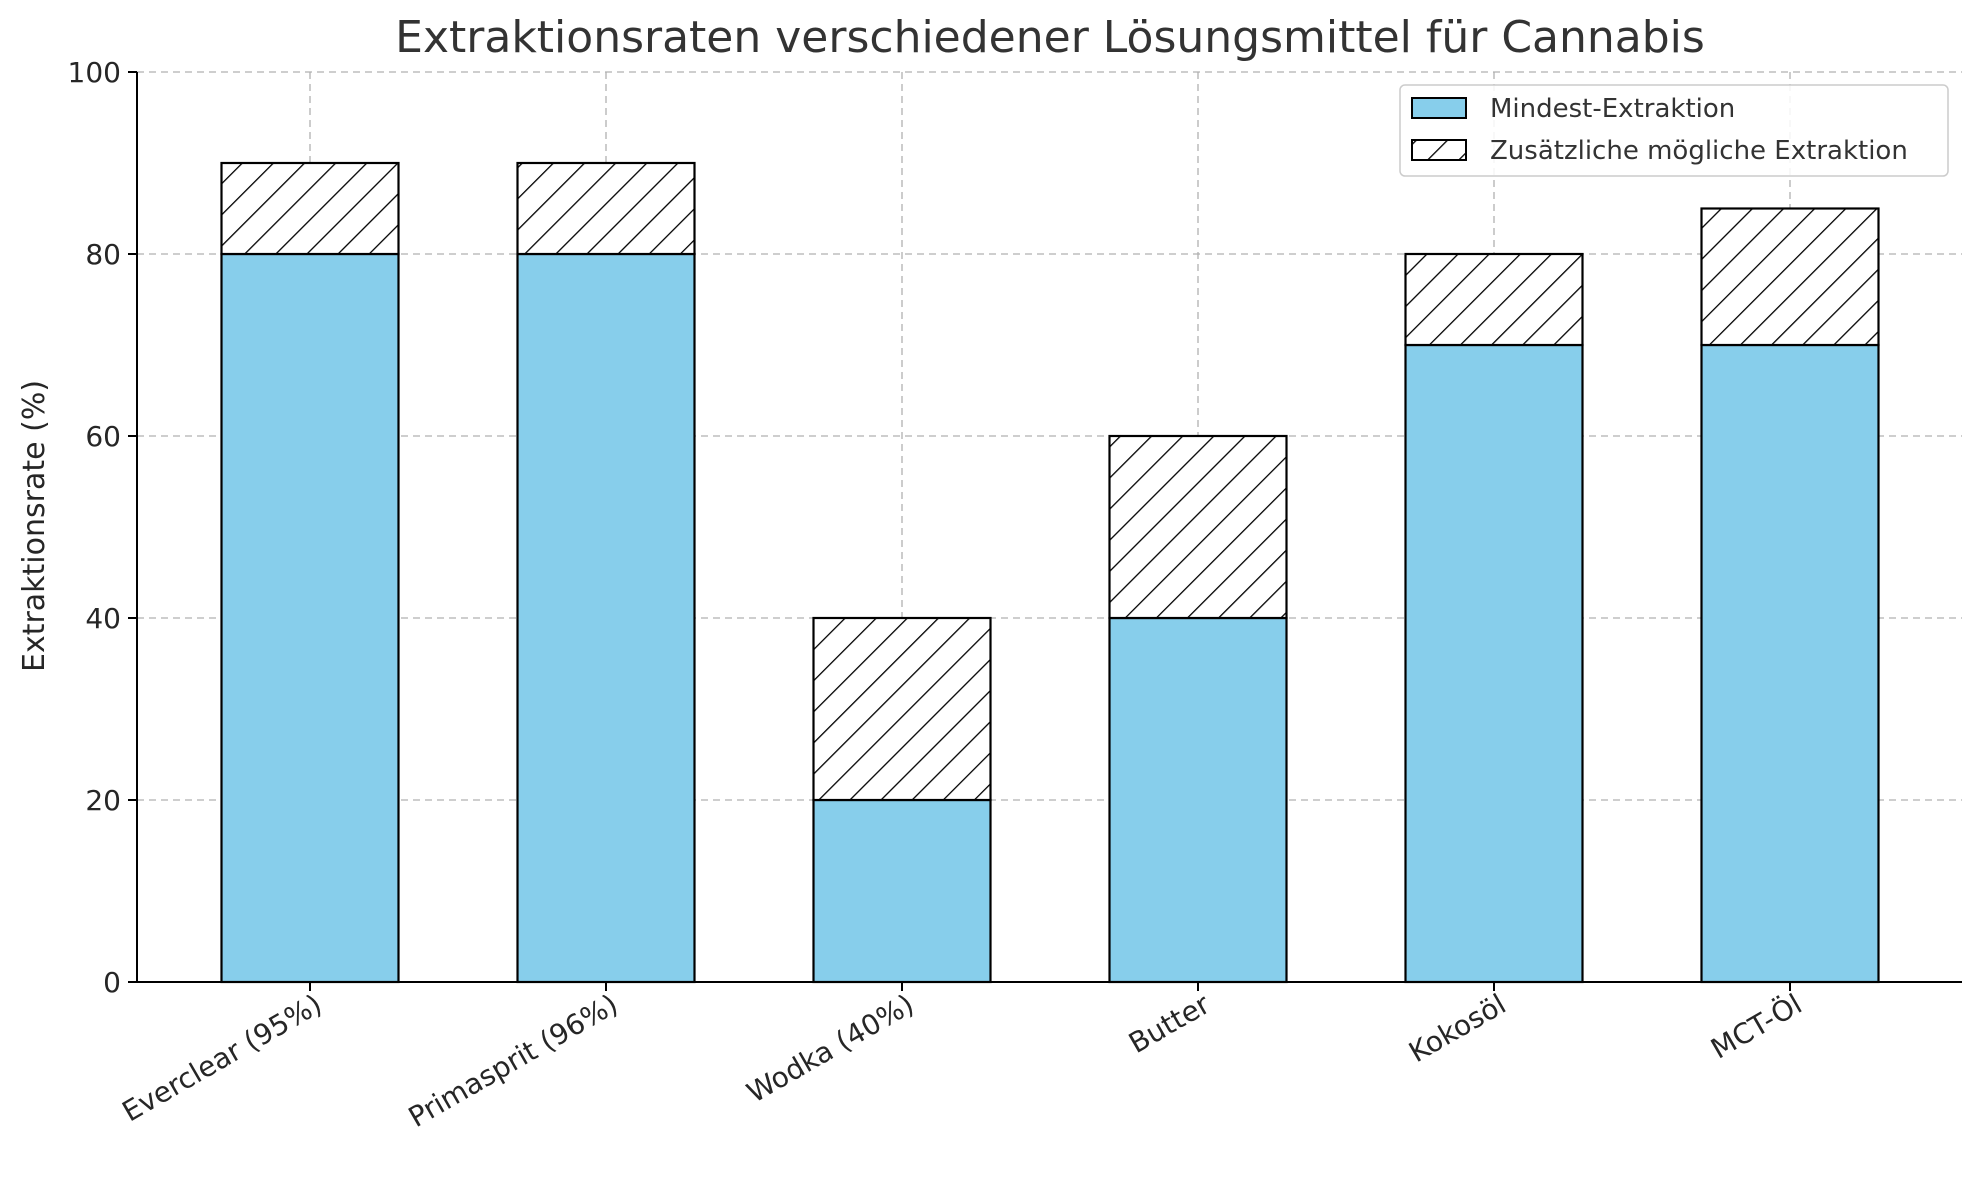  What do you see at coordinates (1439, 150) in the screenshot?
I see `legend-swatch-extra` at bounding box center [1439, 150].